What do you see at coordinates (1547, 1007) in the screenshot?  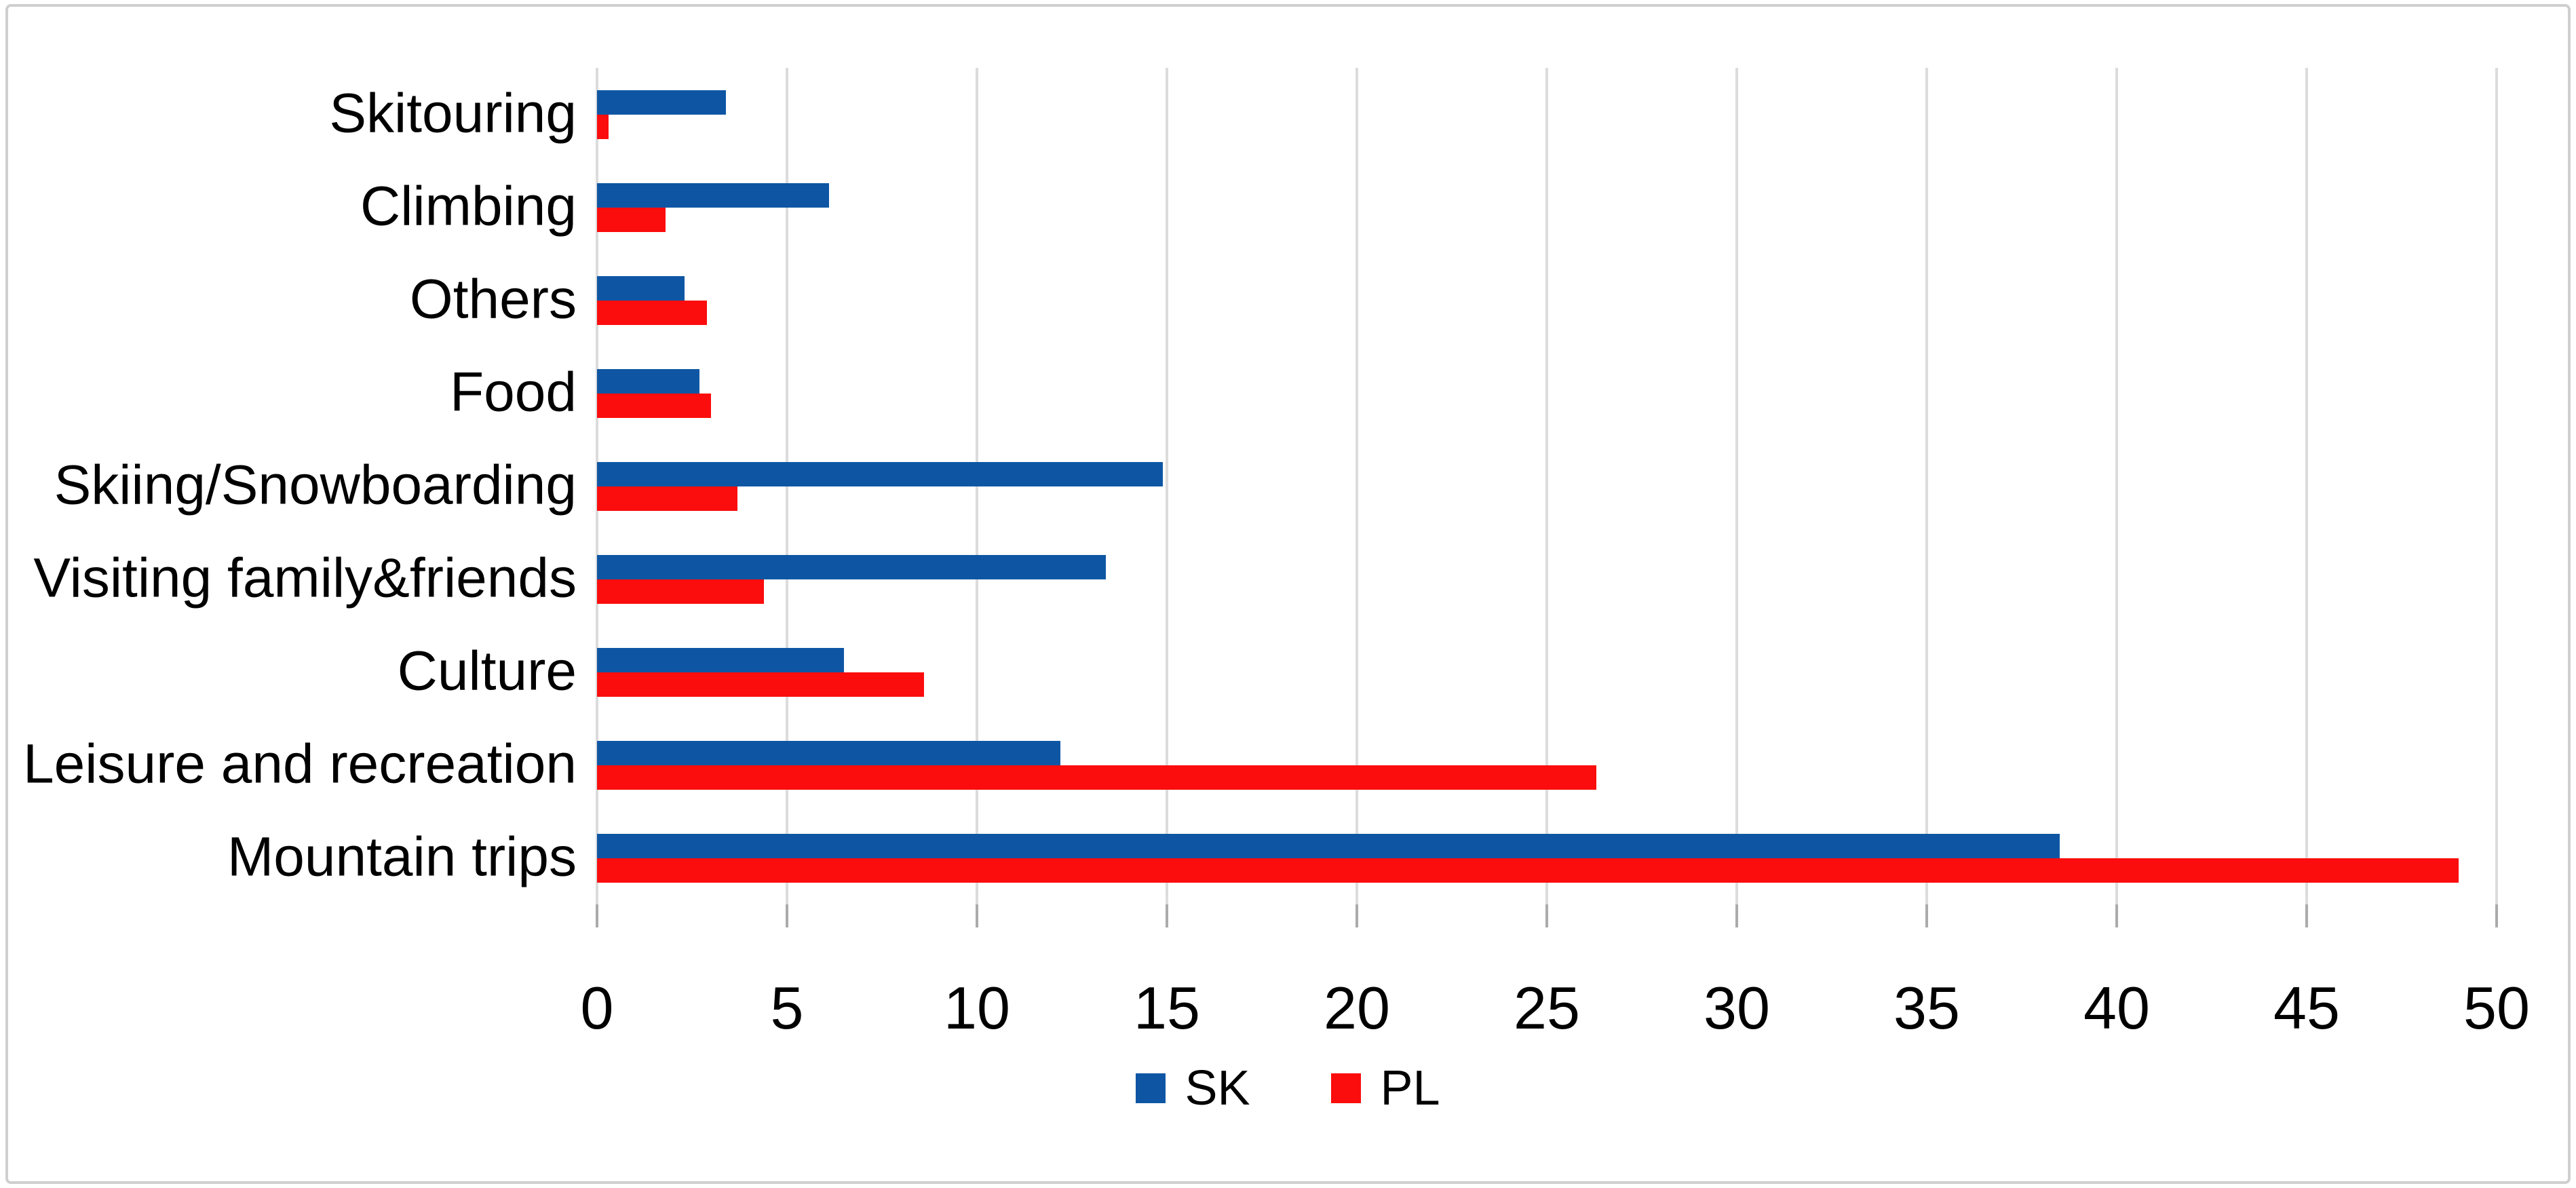 I see `x-tick-label-25: 25` at bounding box center [1547, 1007].